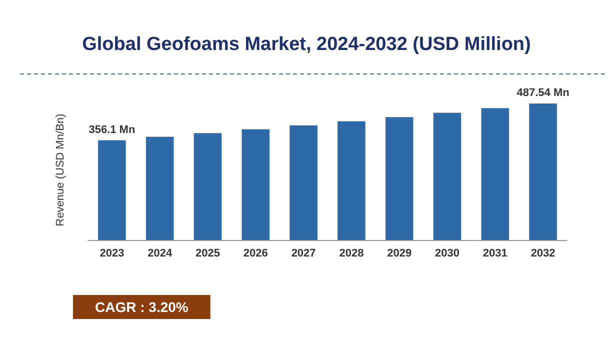 The image size is (613, 343). I want to click on data-label: 487.54 Mn, so click(543, 92).